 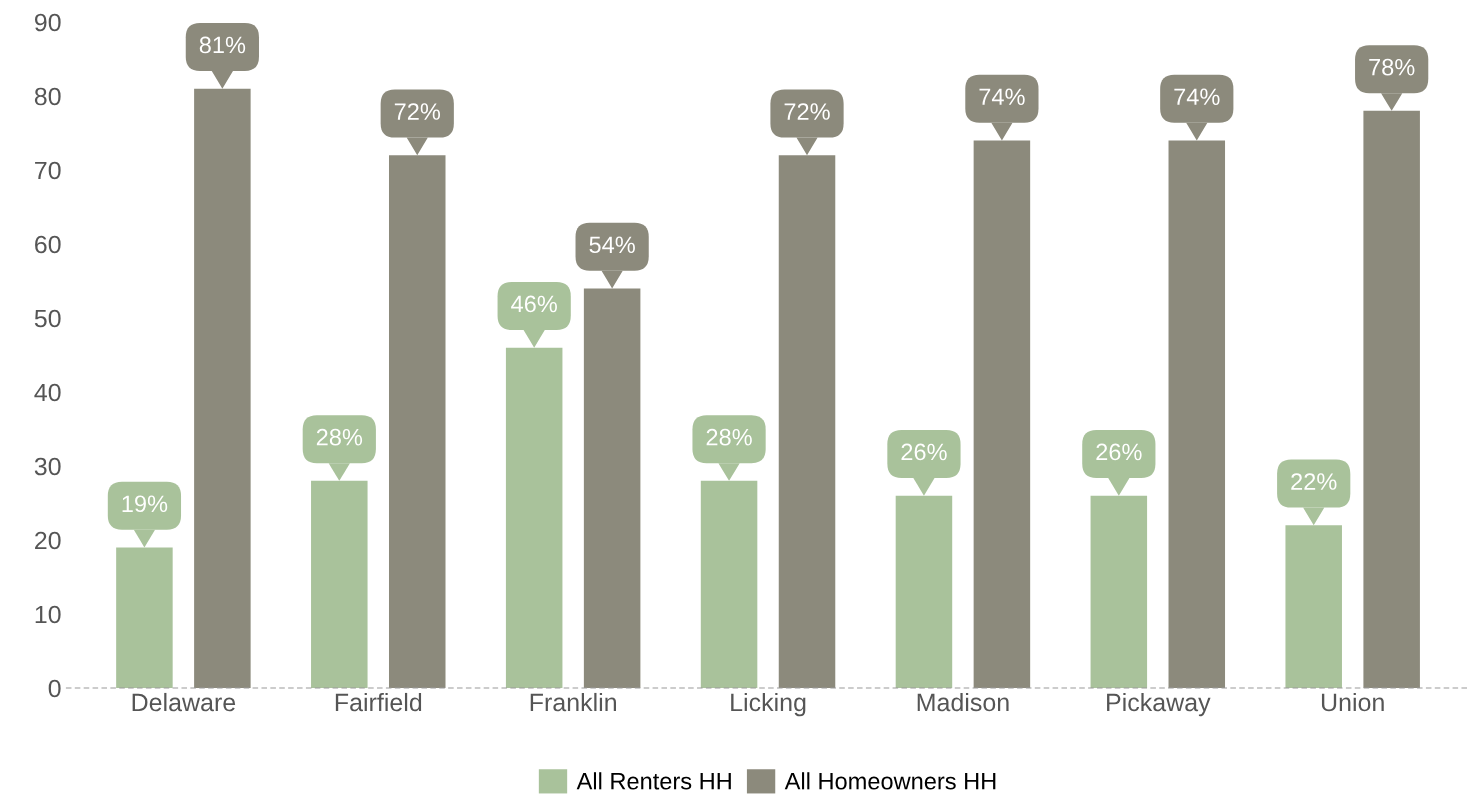 What do you see at coordinates (1352, 702) in the screenshot?
I see `x-tick-label: Union` at bounding box center [1352, 702].